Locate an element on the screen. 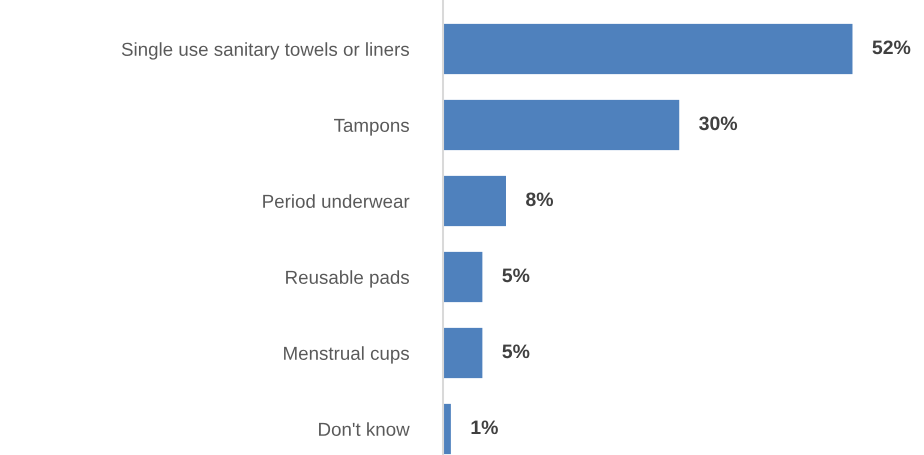 Image resolution: width=924 pixels, height=455 pixels. data-label: 30% is located at coordinates (718, 123).